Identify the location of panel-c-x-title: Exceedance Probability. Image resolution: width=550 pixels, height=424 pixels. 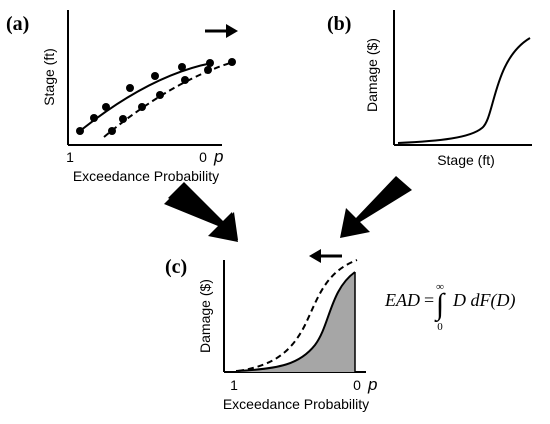
(296, 404).